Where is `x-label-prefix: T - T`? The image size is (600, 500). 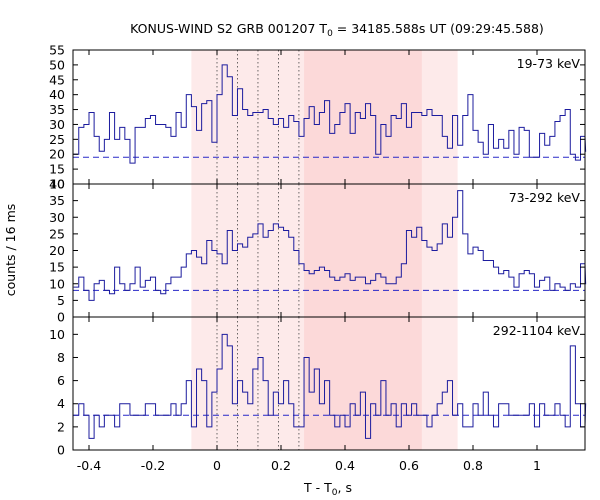 x-label-prefix: T - T is located at coordinates (317, 487).